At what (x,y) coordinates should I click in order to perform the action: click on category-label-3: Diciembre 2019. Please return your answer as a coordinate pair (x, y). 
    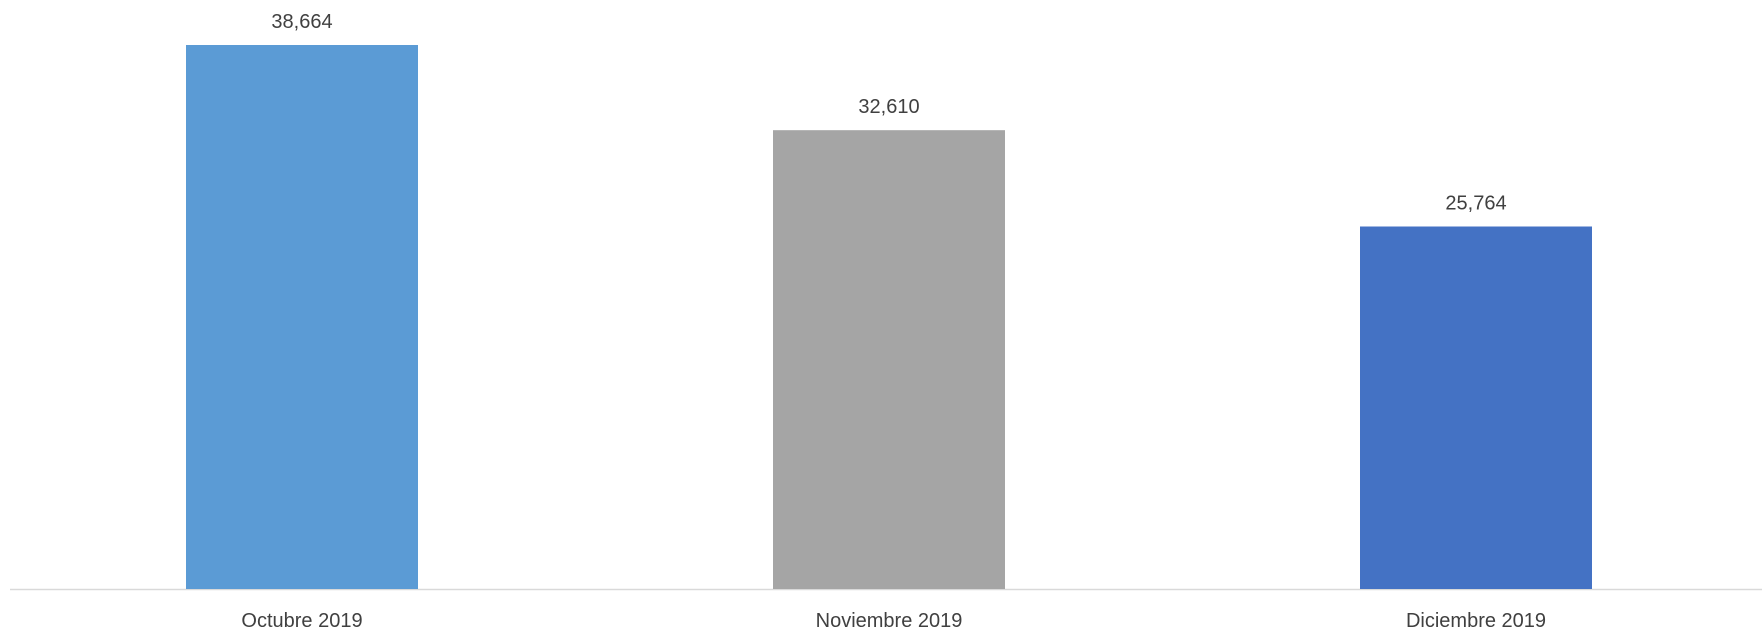
    Looking at the image, I should click on (1476, 620).